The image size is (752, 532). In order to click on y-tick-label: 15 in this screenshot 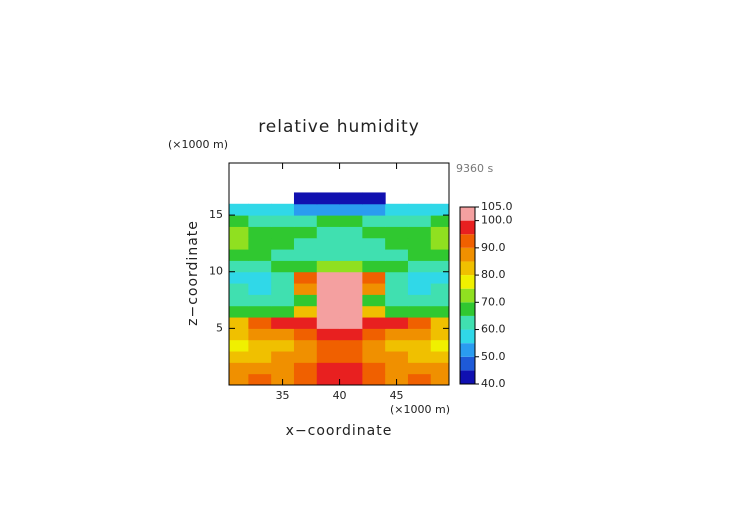, I will do `click(216, 214)`.